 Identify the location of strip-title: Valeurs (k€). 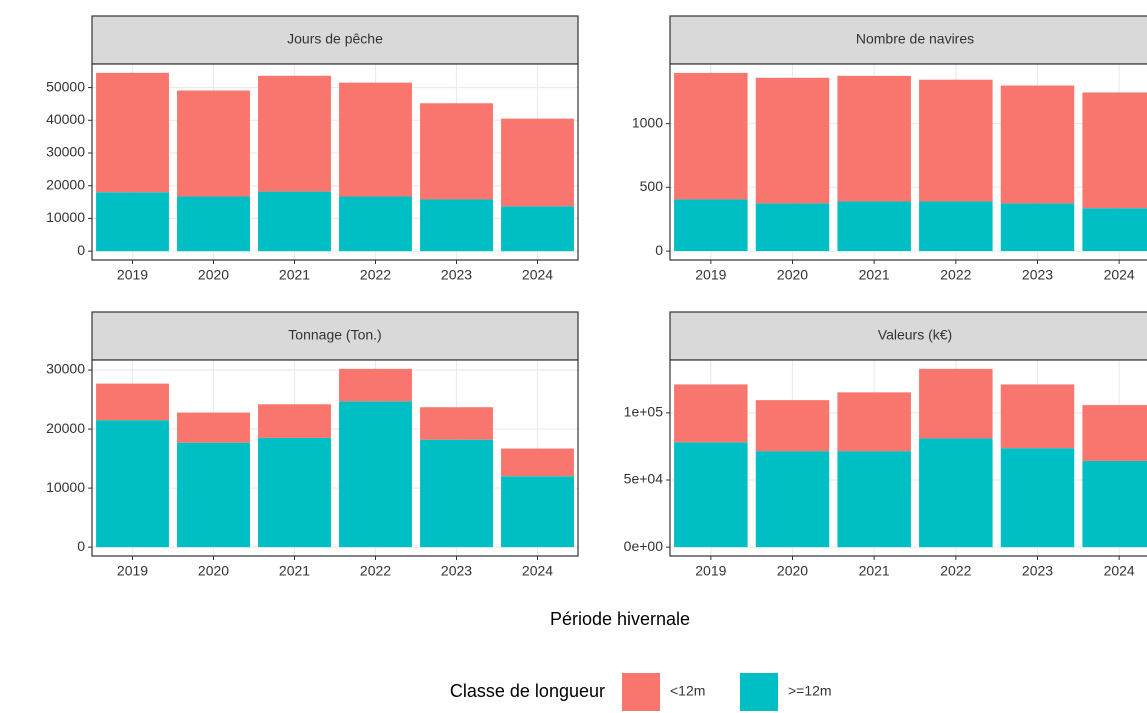
(915, 335).